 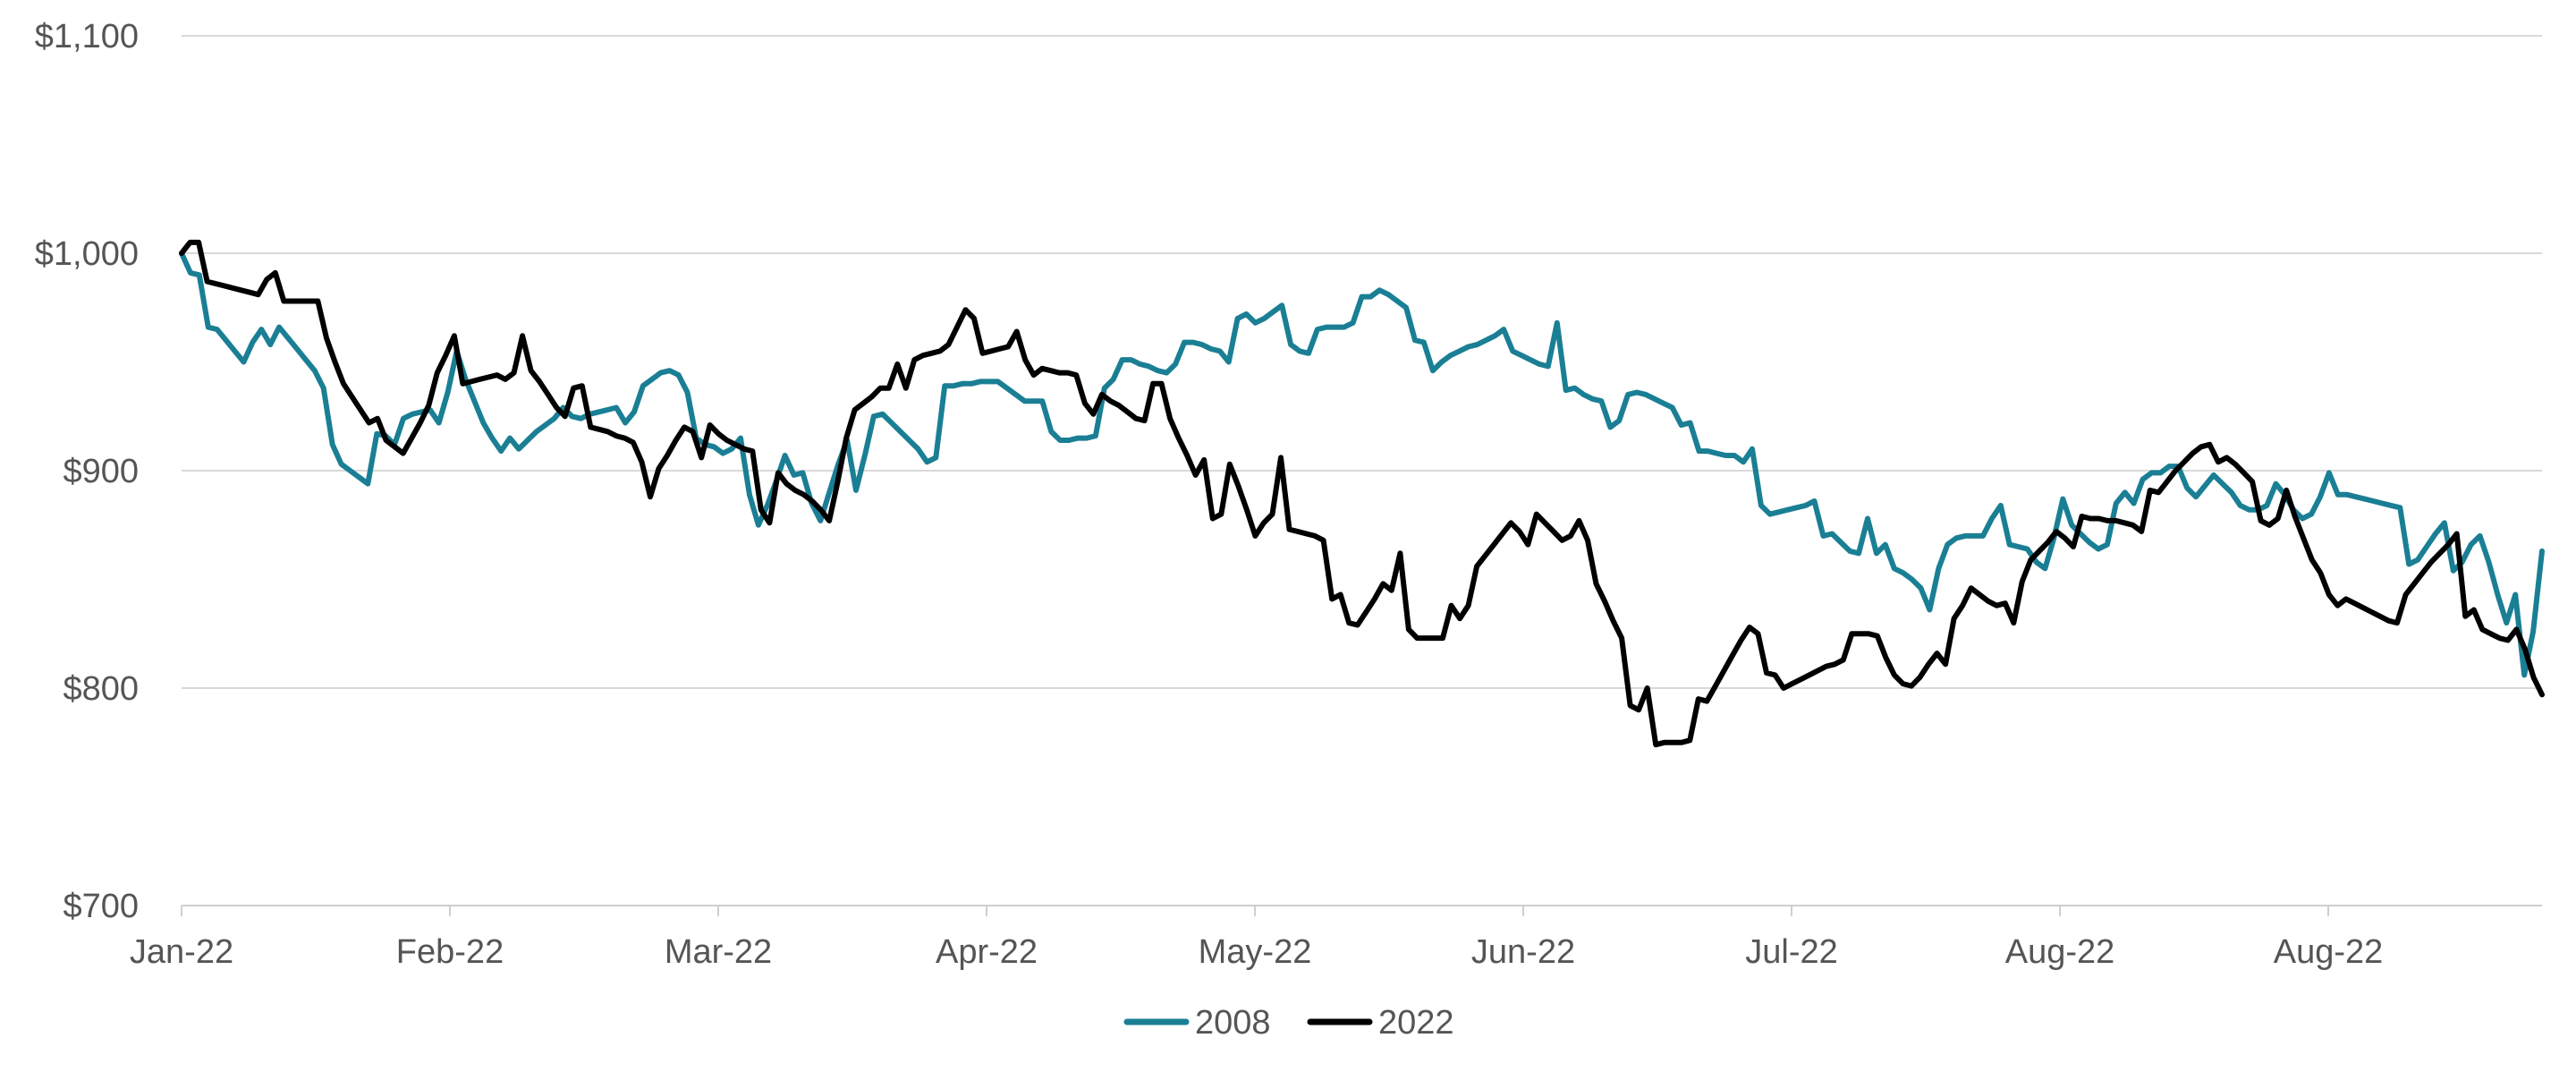 What do you see at coordinates (181, 952) in the screenshot?
I see `x-tick-label: Jan-22` at bounding box center [181, 952].